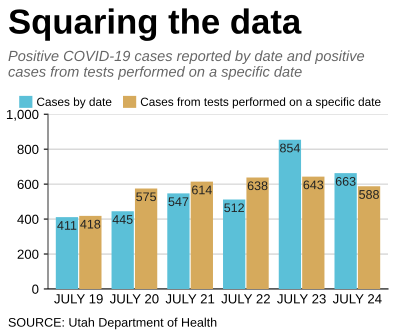 The width and height of the screenshot is (400, 336). I want to click on data-label: 418, so click(90, 224).